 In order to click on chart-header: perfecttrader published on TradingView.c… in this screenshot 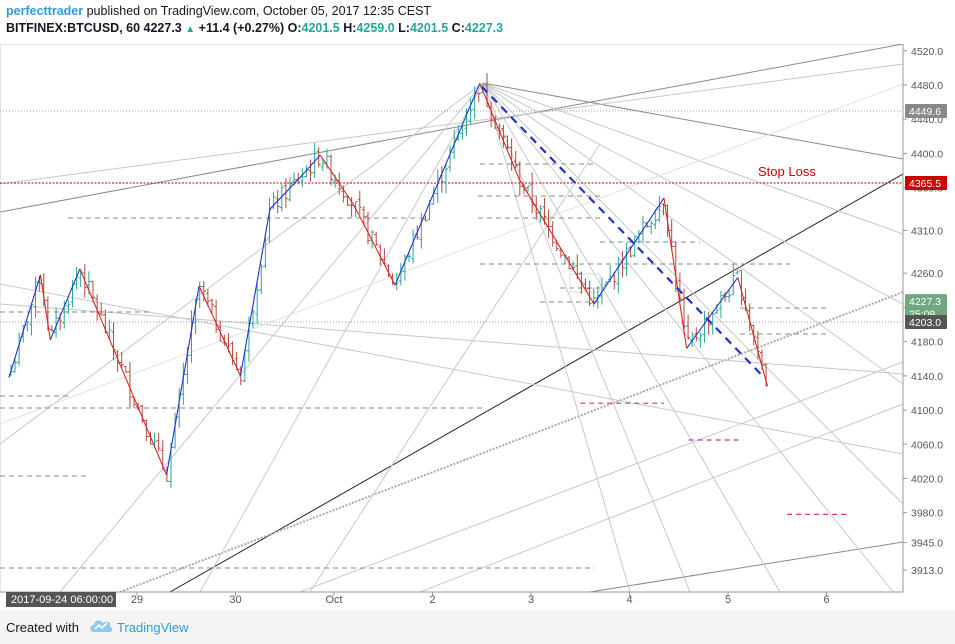, I will do `click(477, 22)`.